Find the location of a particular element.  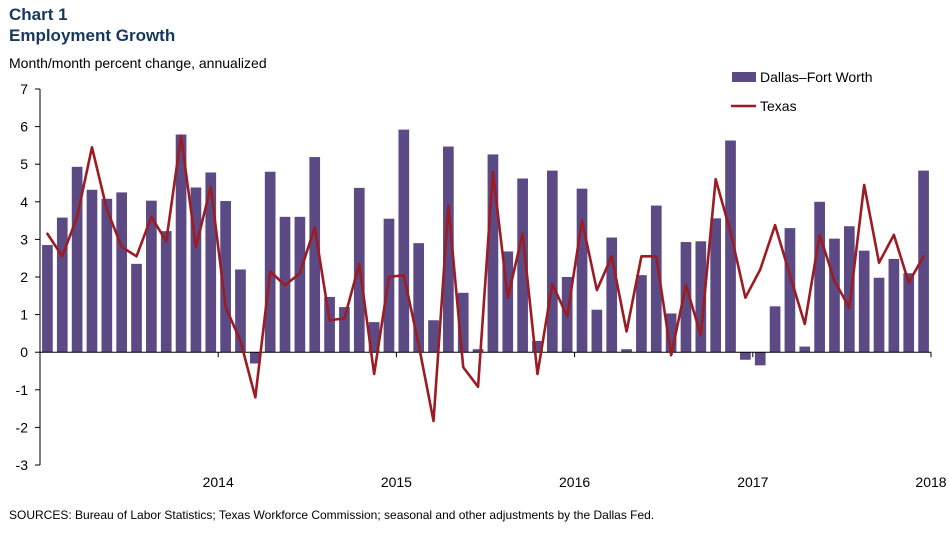

y-tick-label: -1 is located at coordinates (22, 390).